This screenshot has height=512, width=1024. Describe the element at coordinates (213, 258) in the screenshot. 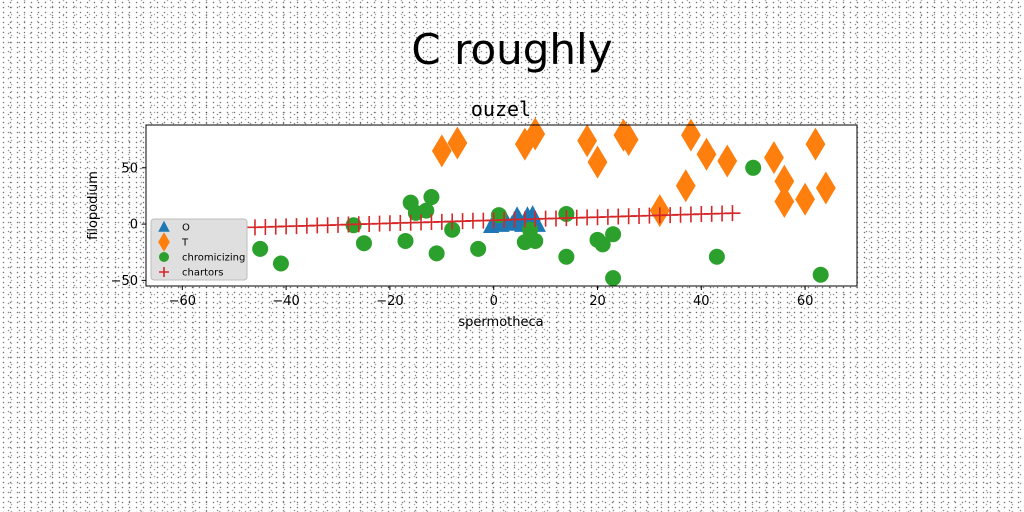

I see `legend-label-chromicizing: chromicizing` at that location.